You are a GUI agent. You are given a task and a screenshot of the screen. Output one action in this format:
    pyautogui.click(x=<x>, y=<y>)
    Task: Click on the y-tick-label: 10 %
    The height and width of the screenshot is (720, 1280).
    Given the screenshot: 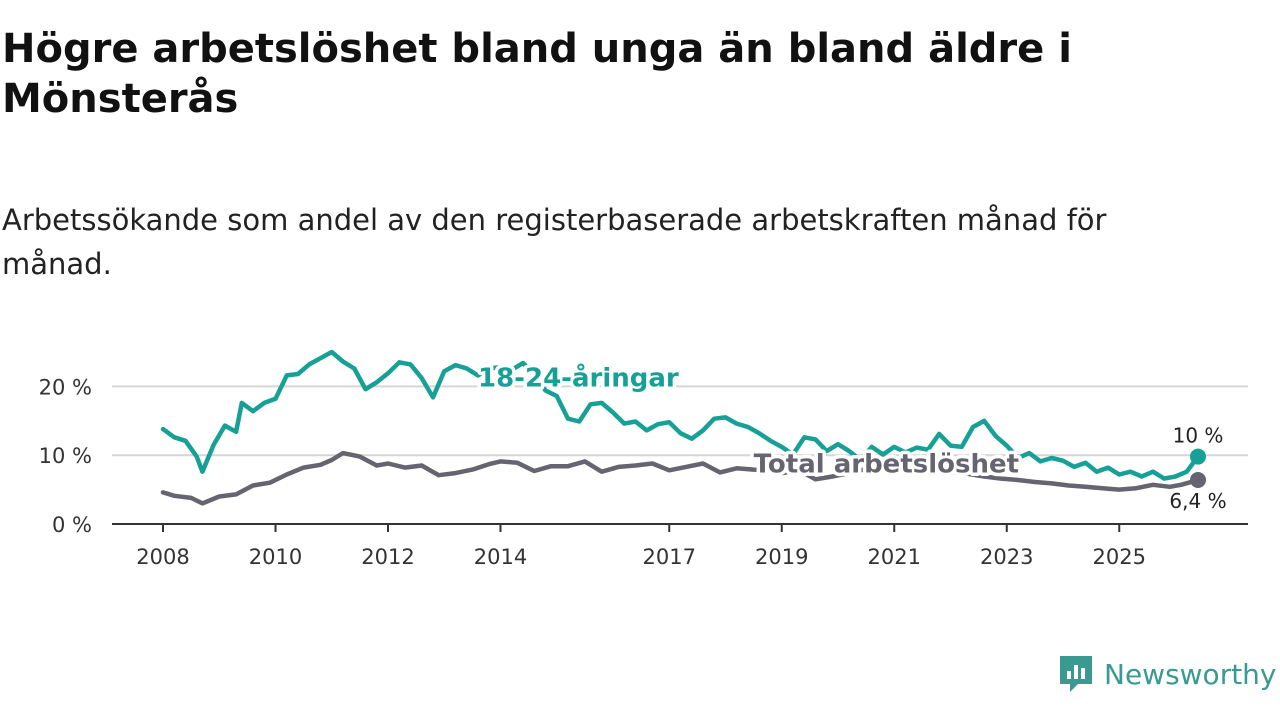 What is the action you would take?
    pyautogui.click(x=65, y=456)
    